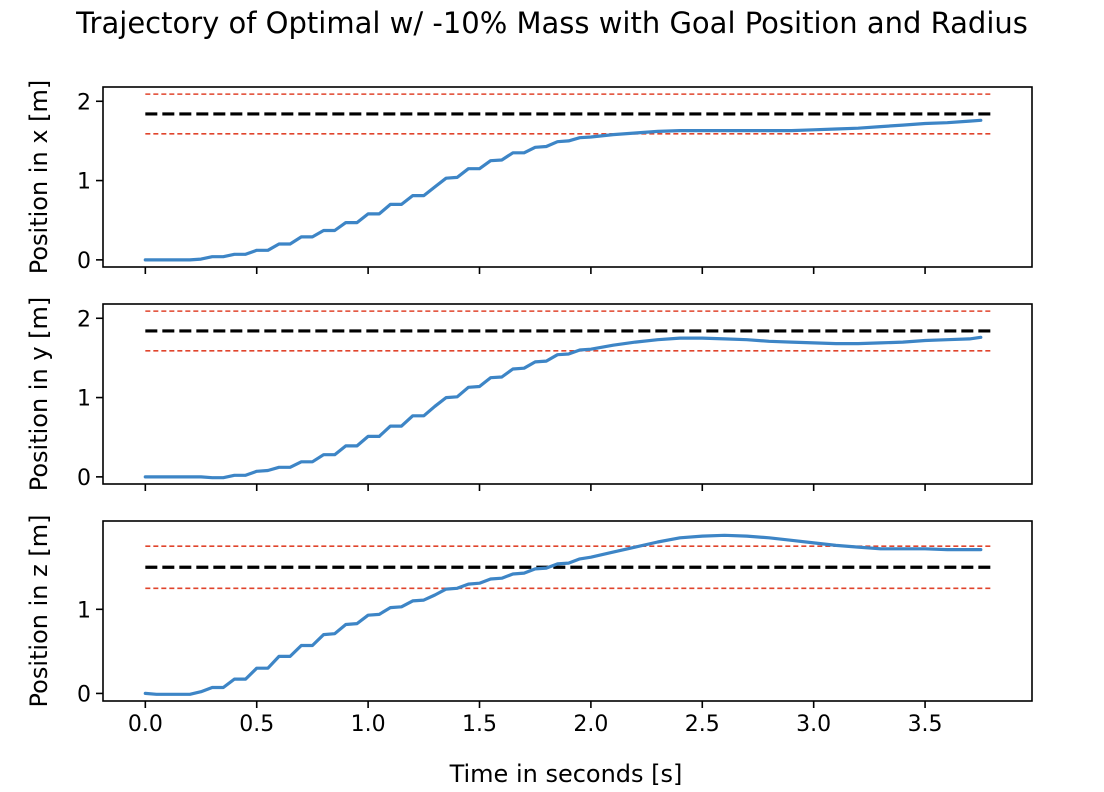 Image resolution: width=1104 pixels, height=792 pixels. Describe the element at coordinates (925, 724) in the screenshot. I see `x-tick-label: 3.5` at that location.